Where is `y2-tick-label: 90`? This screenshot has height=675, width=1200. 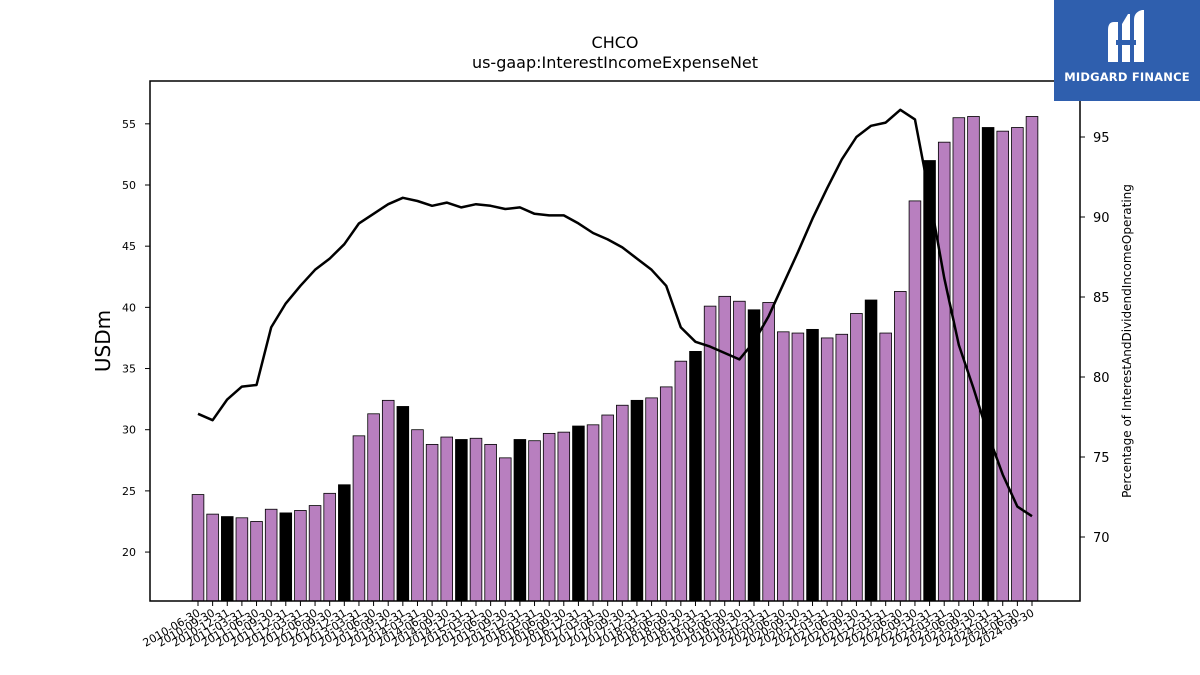
y2-tick-label: 90 is located at coordinates (1101, 218).